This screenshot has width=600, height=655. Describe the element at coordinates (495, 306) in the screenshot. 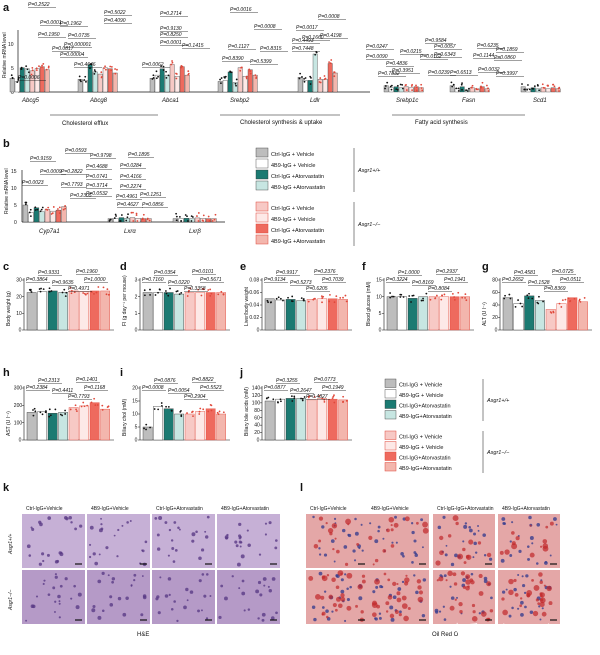

I see `panel-g-ytick: 40` at that location.